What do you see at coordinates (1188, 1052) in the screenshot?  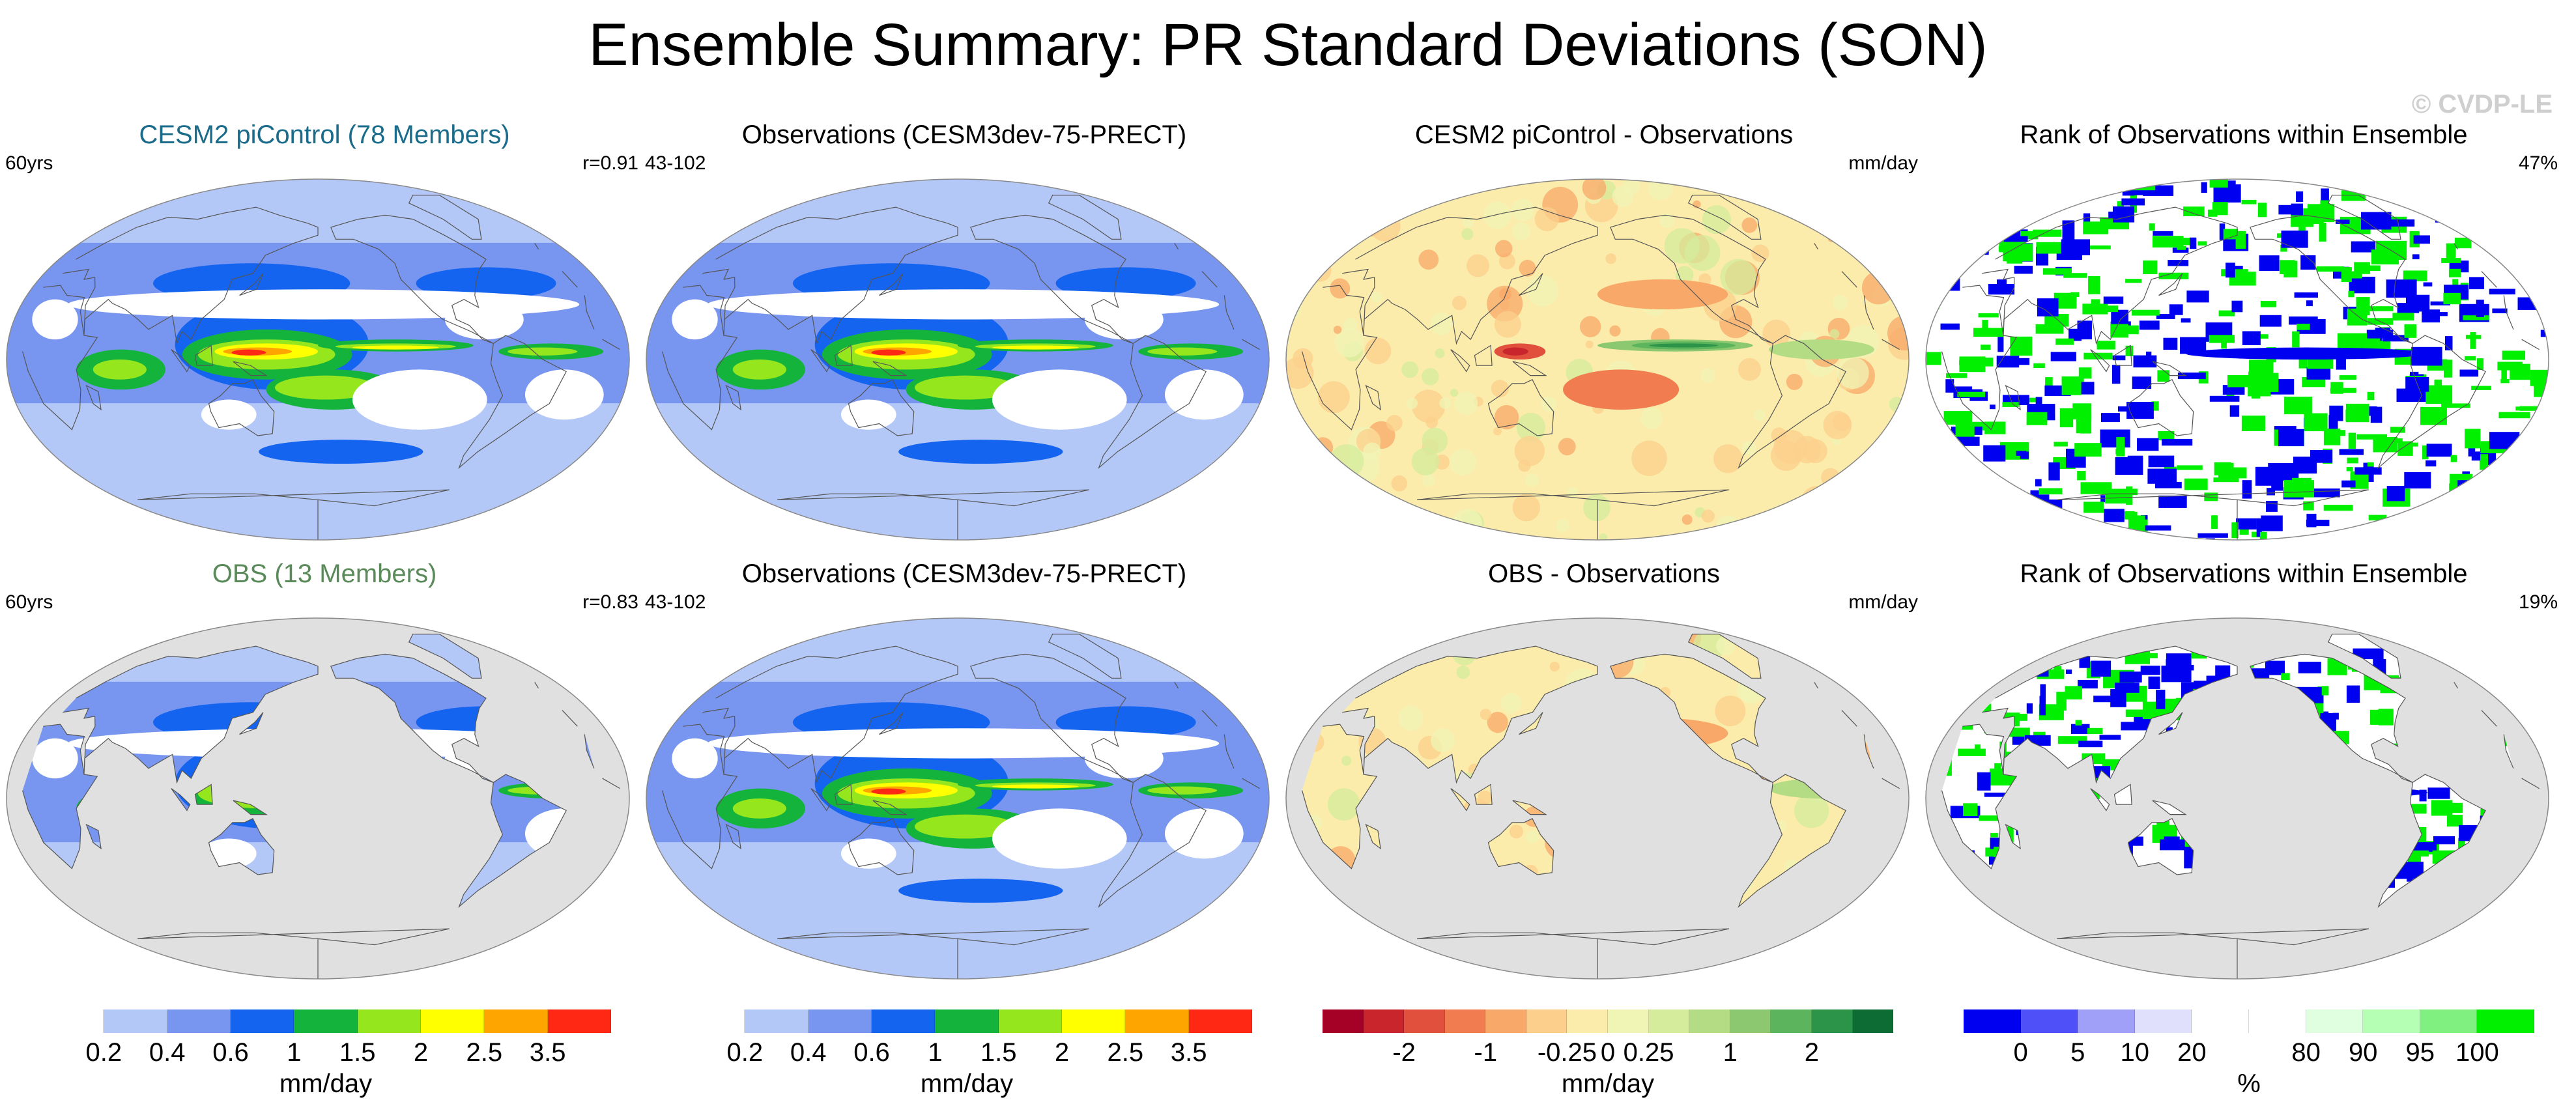 I see `colorbar-tick: 3.5` at bounding box center [1188, 1052].